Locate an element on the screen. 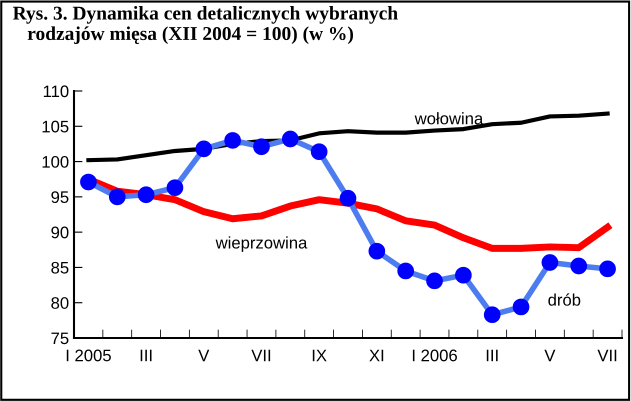 This screenshot has height=401, width=631. y-tick-label: 105 is located at coordinates (55, 126).